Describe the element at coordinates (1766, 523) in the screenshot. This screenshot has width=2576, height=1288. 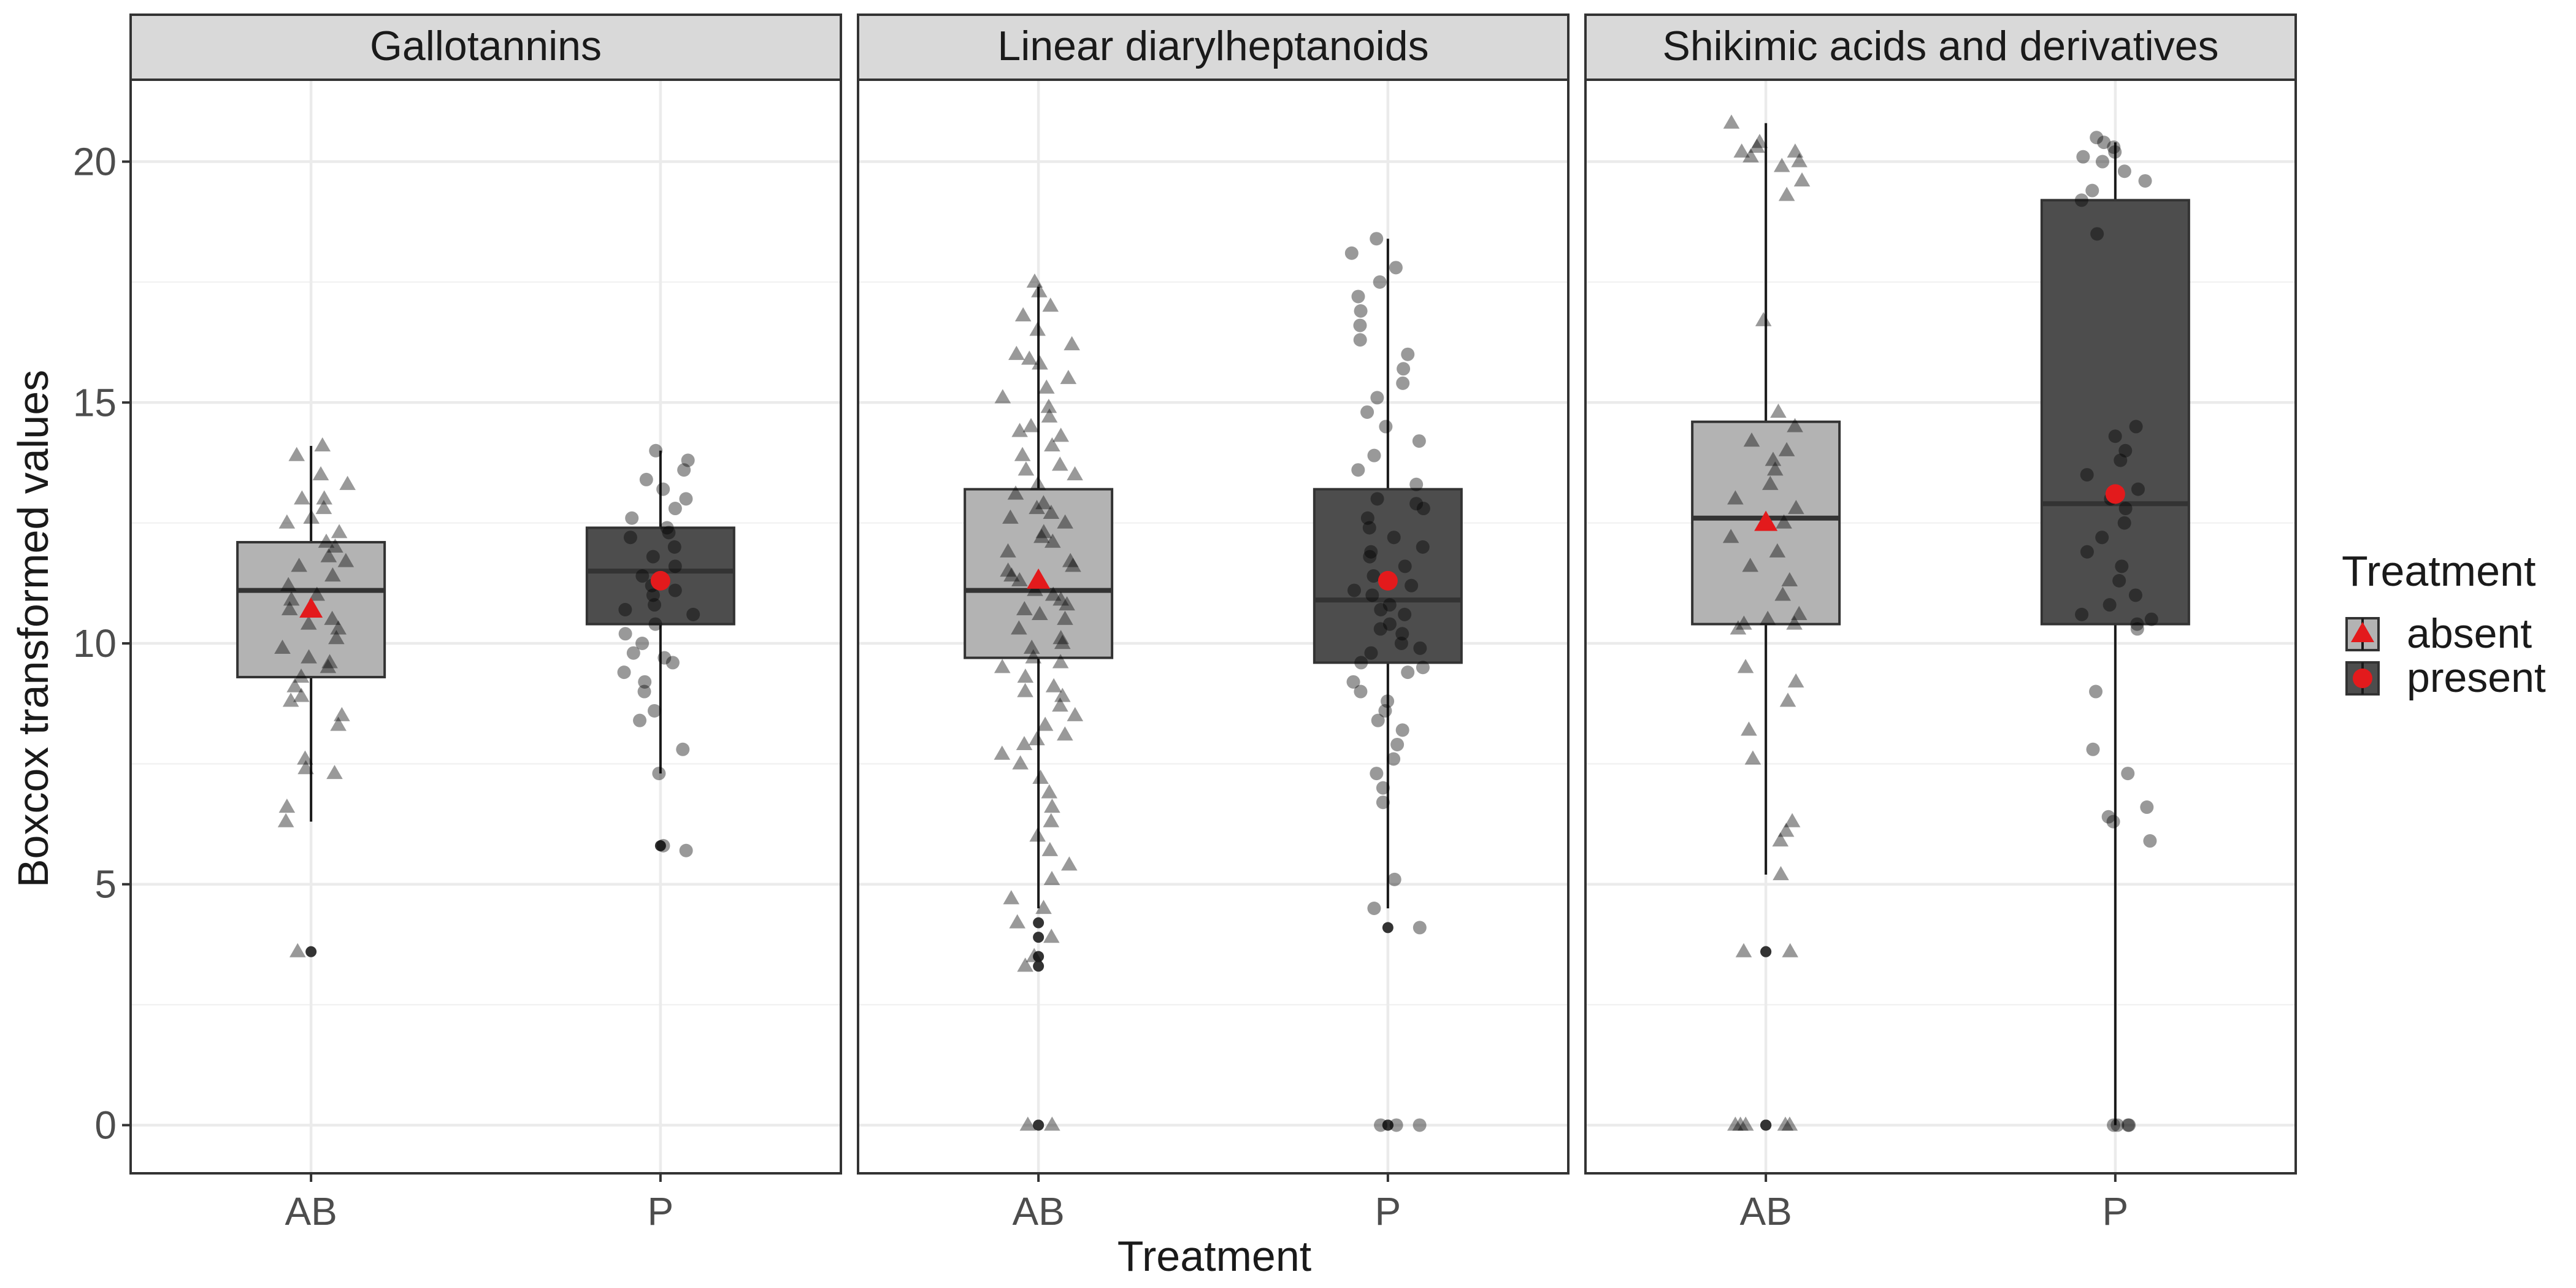
I see `box-body` at that location.